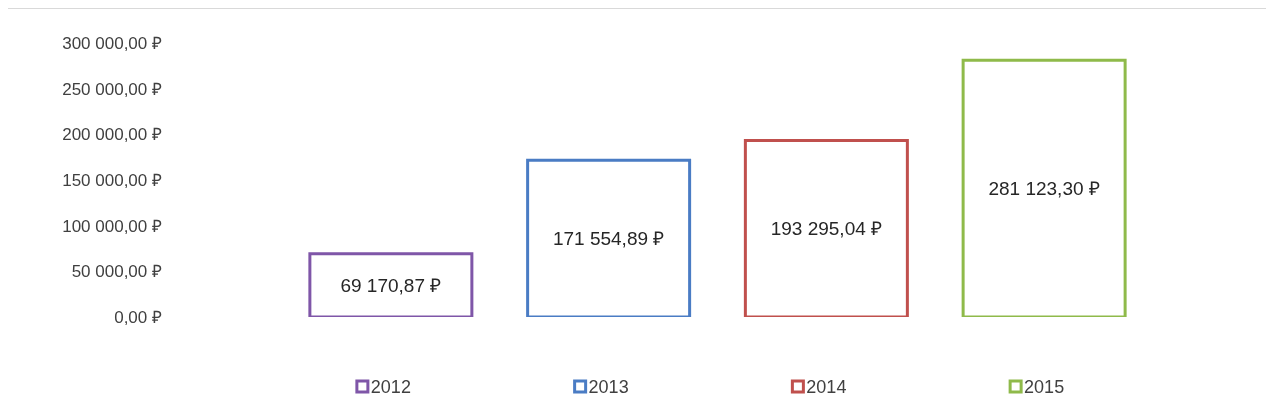  Describe the element at coordinates (826, 387) in the screenshot. I see `x-tick-label: 2014` at that location.